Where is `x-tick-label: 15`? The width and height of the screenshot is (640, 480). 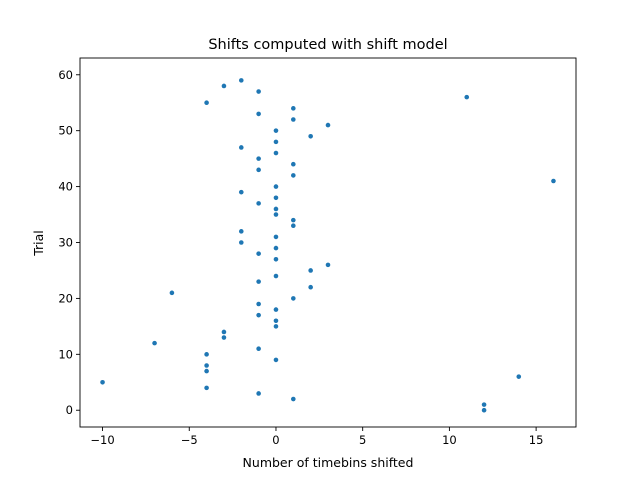
x-tick-label: 15 is located at coordinates (536, 440).